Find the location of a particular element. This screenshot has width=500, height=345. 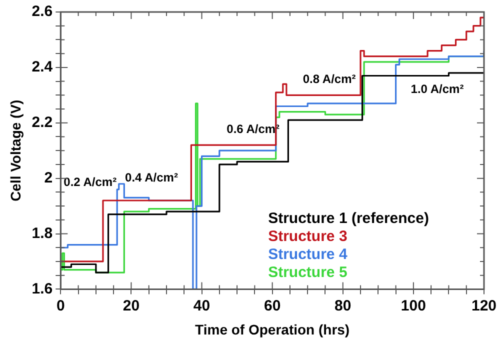

y-tick-label: 1.6 is located at coordinates (42, 289).